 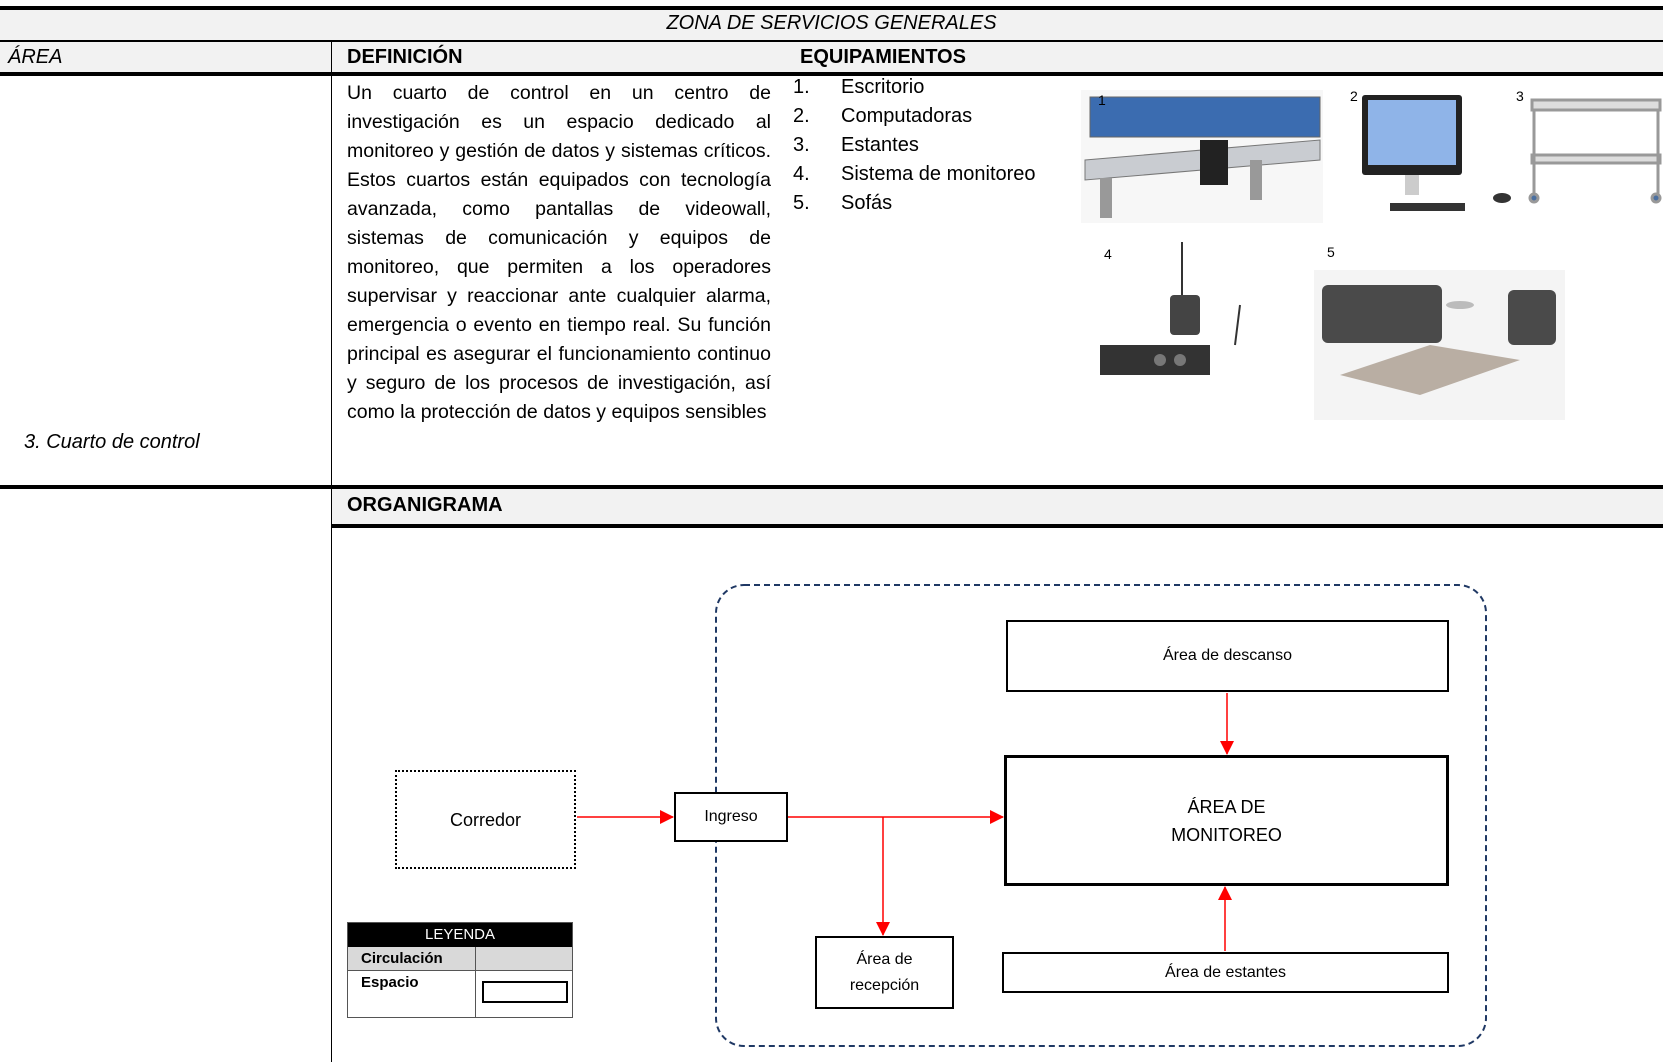 What do you see at coordinates (331, 552) in the screenshot?
I see `column-divider` at bounding box center [331, 552].